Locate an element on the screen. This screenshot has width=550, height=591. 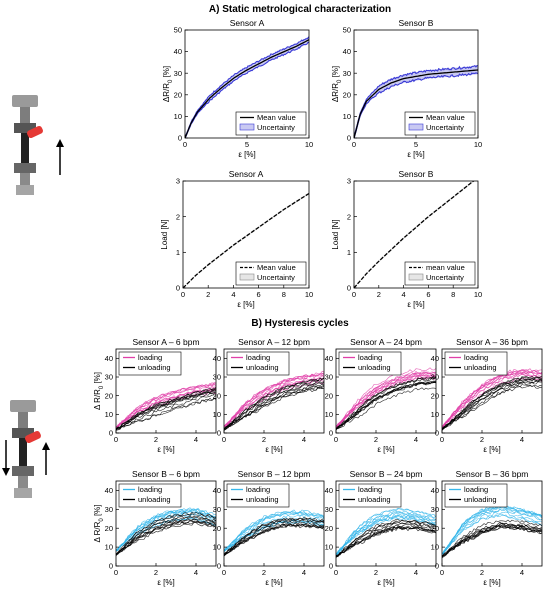
x-tick-label: 6 is located at coordinates (428, 294).